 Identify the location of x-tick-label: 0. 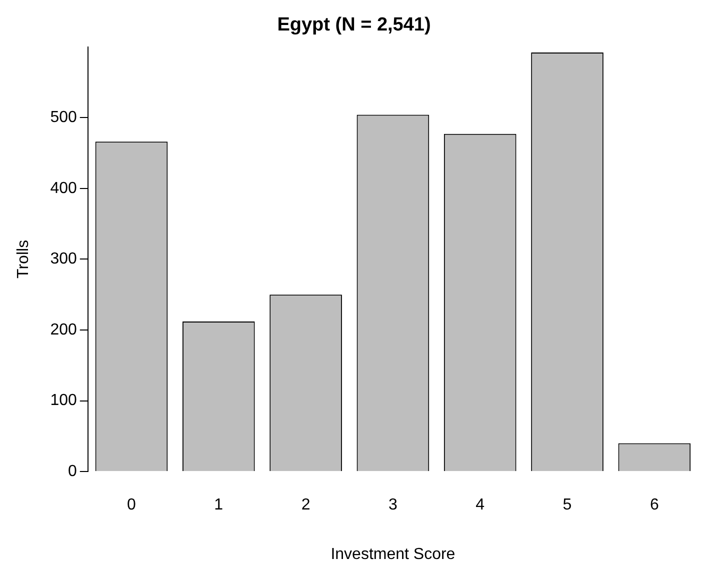
(131, 505).